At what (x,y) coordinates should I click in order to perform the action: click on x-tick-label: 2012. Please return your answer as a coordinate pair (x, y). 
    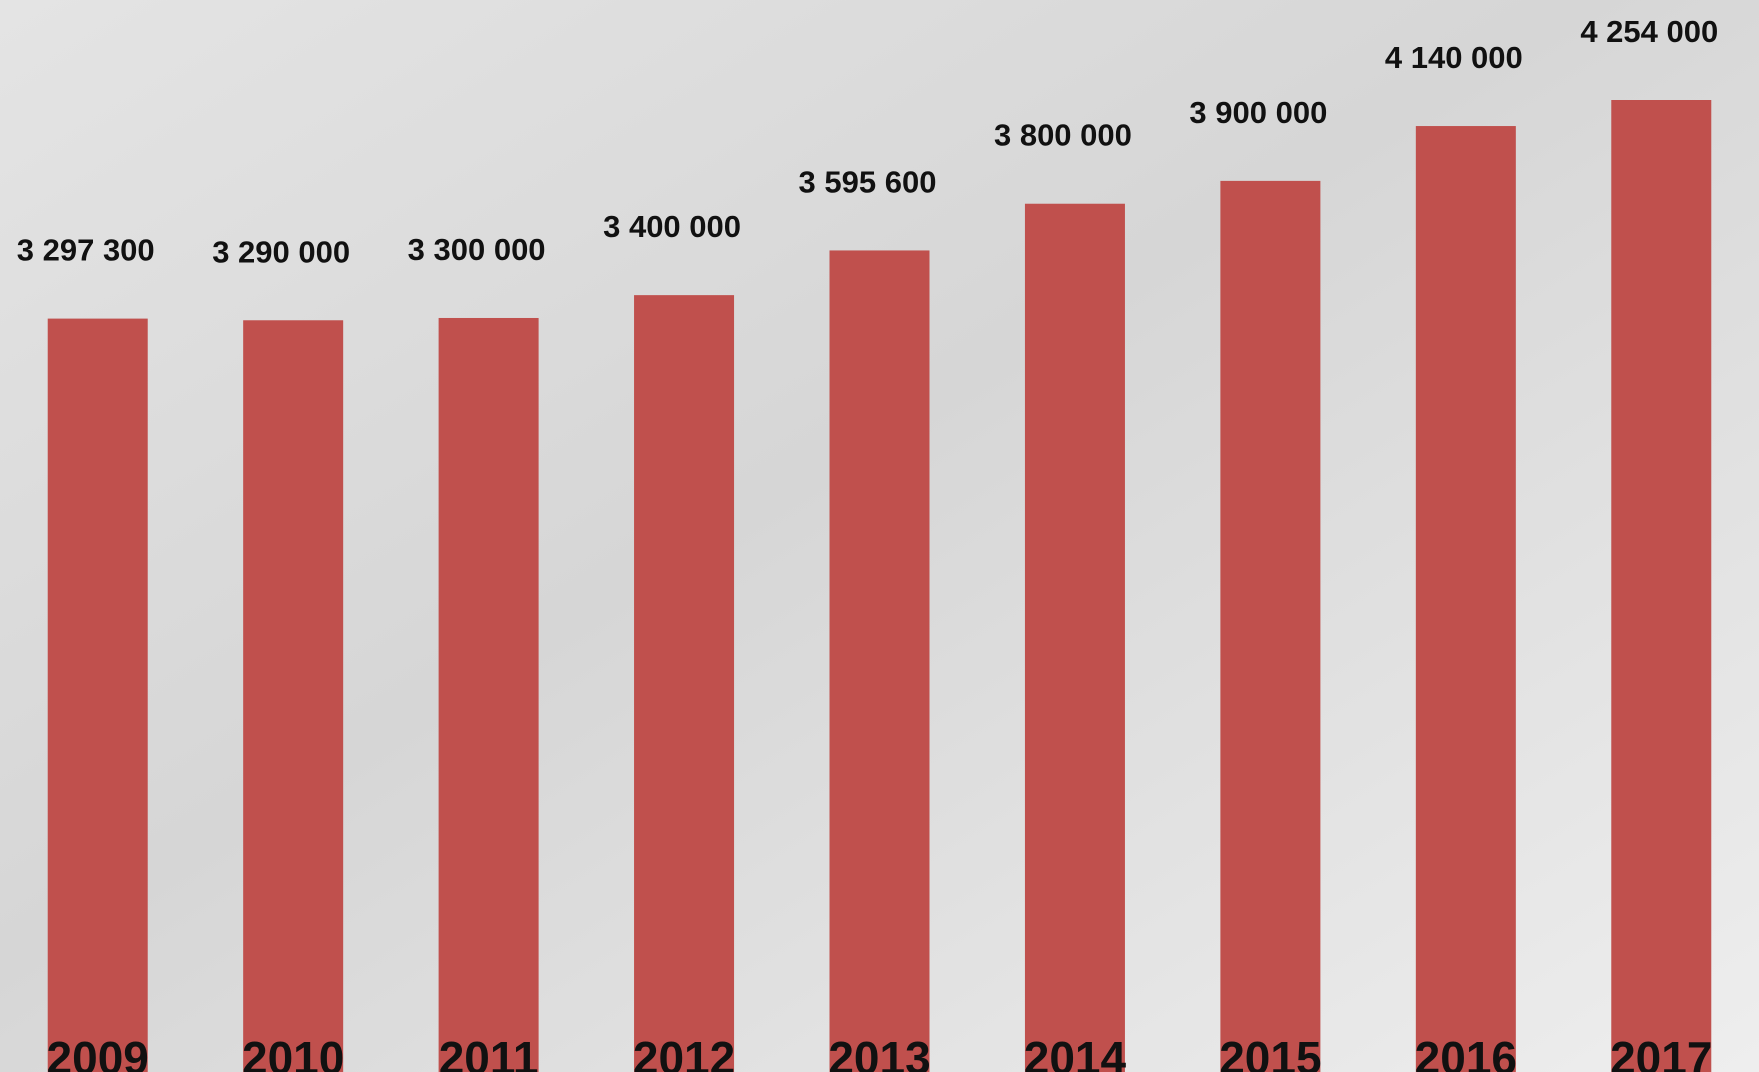
    Looking at the image, I should click on (684, 1052).